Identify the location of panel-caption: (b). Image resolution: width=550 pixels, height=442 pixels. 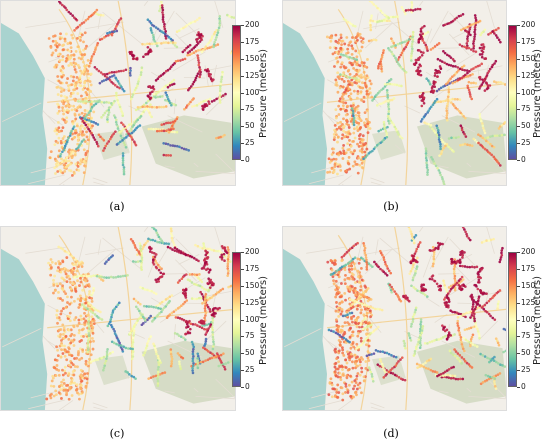
(391, 206).